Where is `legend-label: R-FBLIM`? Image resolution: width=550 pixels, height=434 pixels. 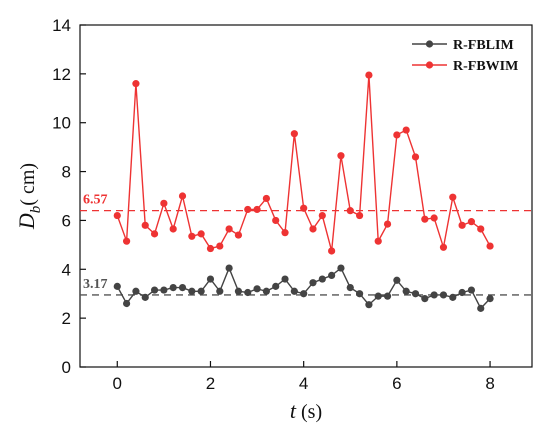
legend-label: R-FBLIM is located at coordinates (483, 45).